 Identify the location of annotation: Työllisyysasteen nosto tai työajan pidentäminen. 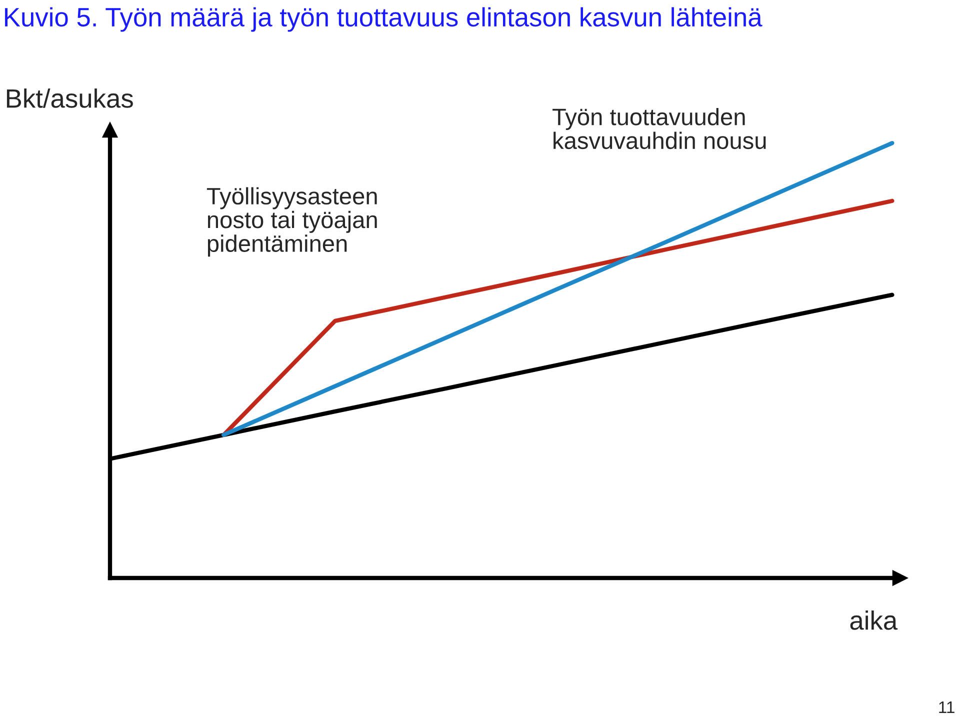
(291, 222).